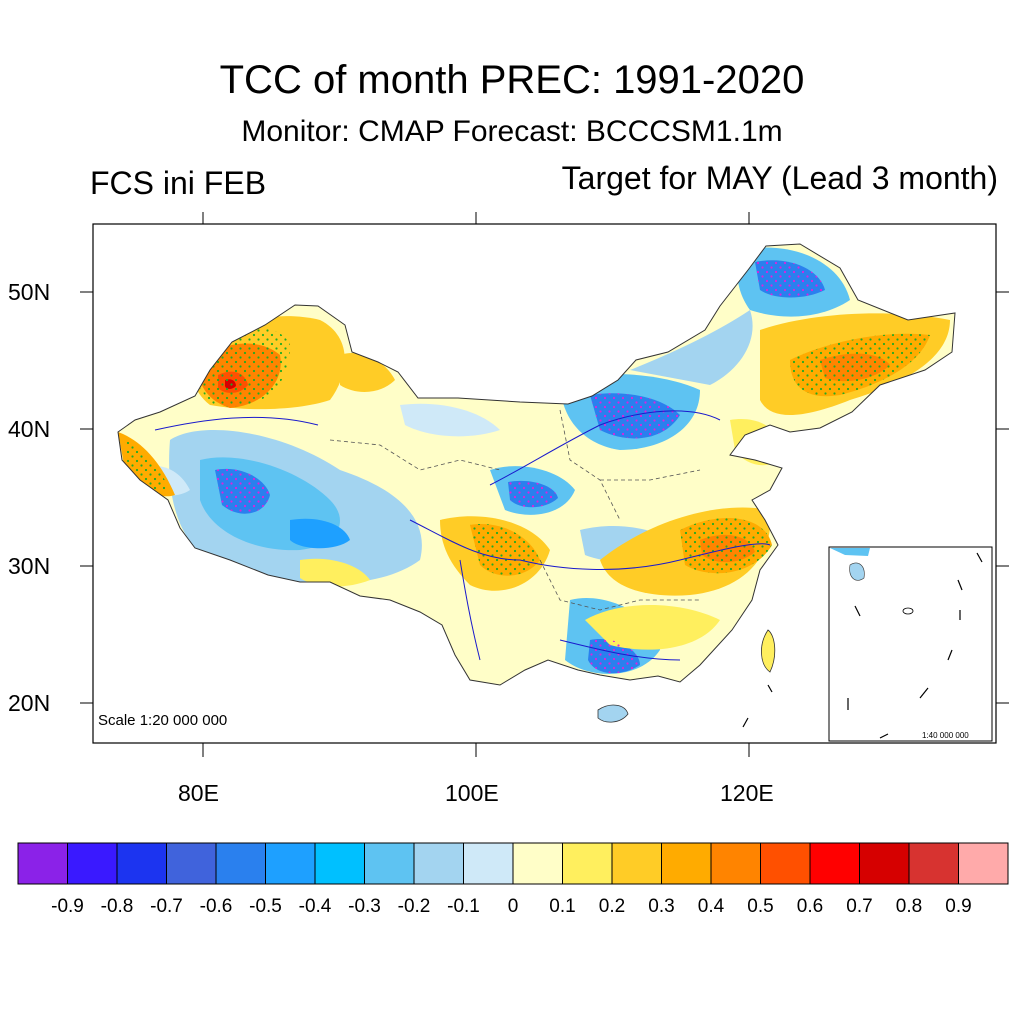  Describe the element at coordinates (612, 906) in the screenshot. I see `colorbar-tick-label: 0.2` at that location.